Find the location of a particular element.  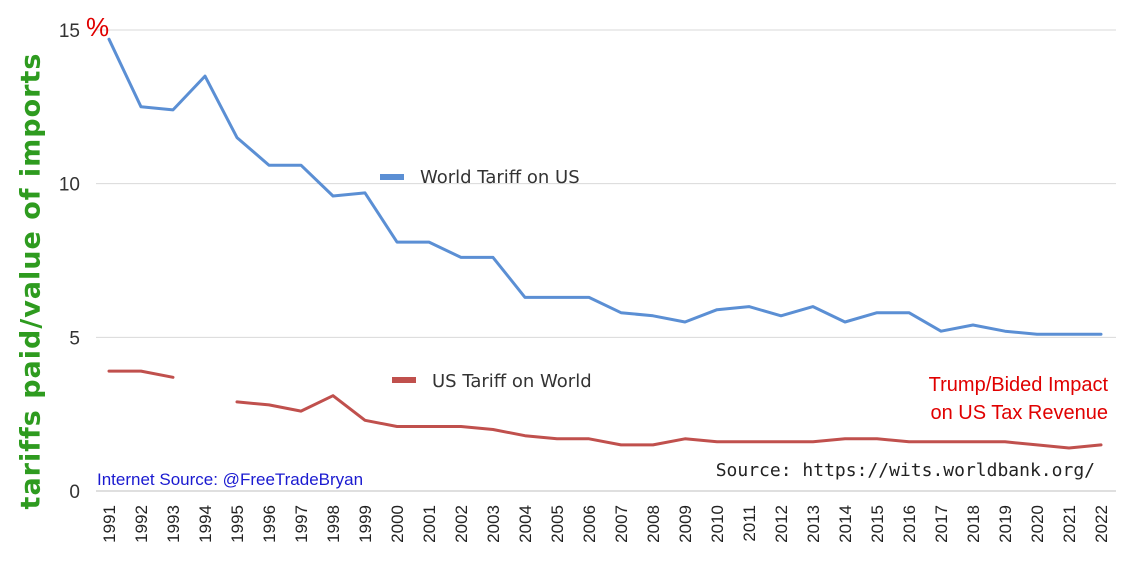

x-tick-label: 2009 is located at coordinates (685, 524).